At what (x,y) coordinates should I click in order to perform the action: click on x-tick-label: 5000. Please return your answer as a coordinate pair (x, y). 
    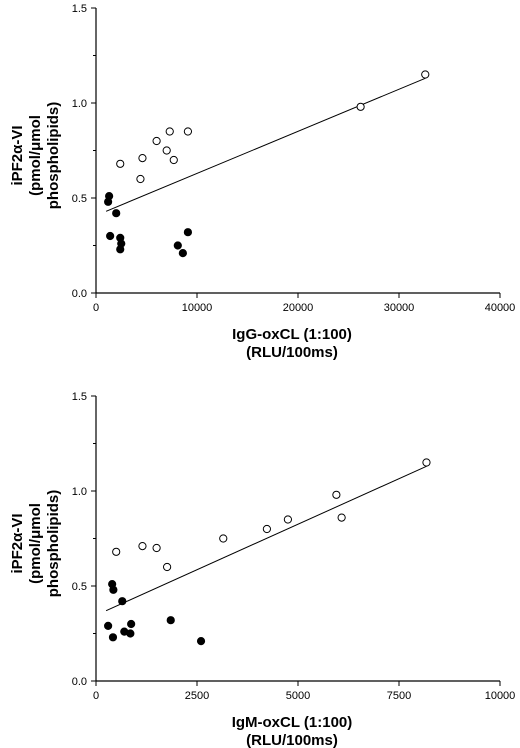
    Looking at the image, I should click on (298, 696).